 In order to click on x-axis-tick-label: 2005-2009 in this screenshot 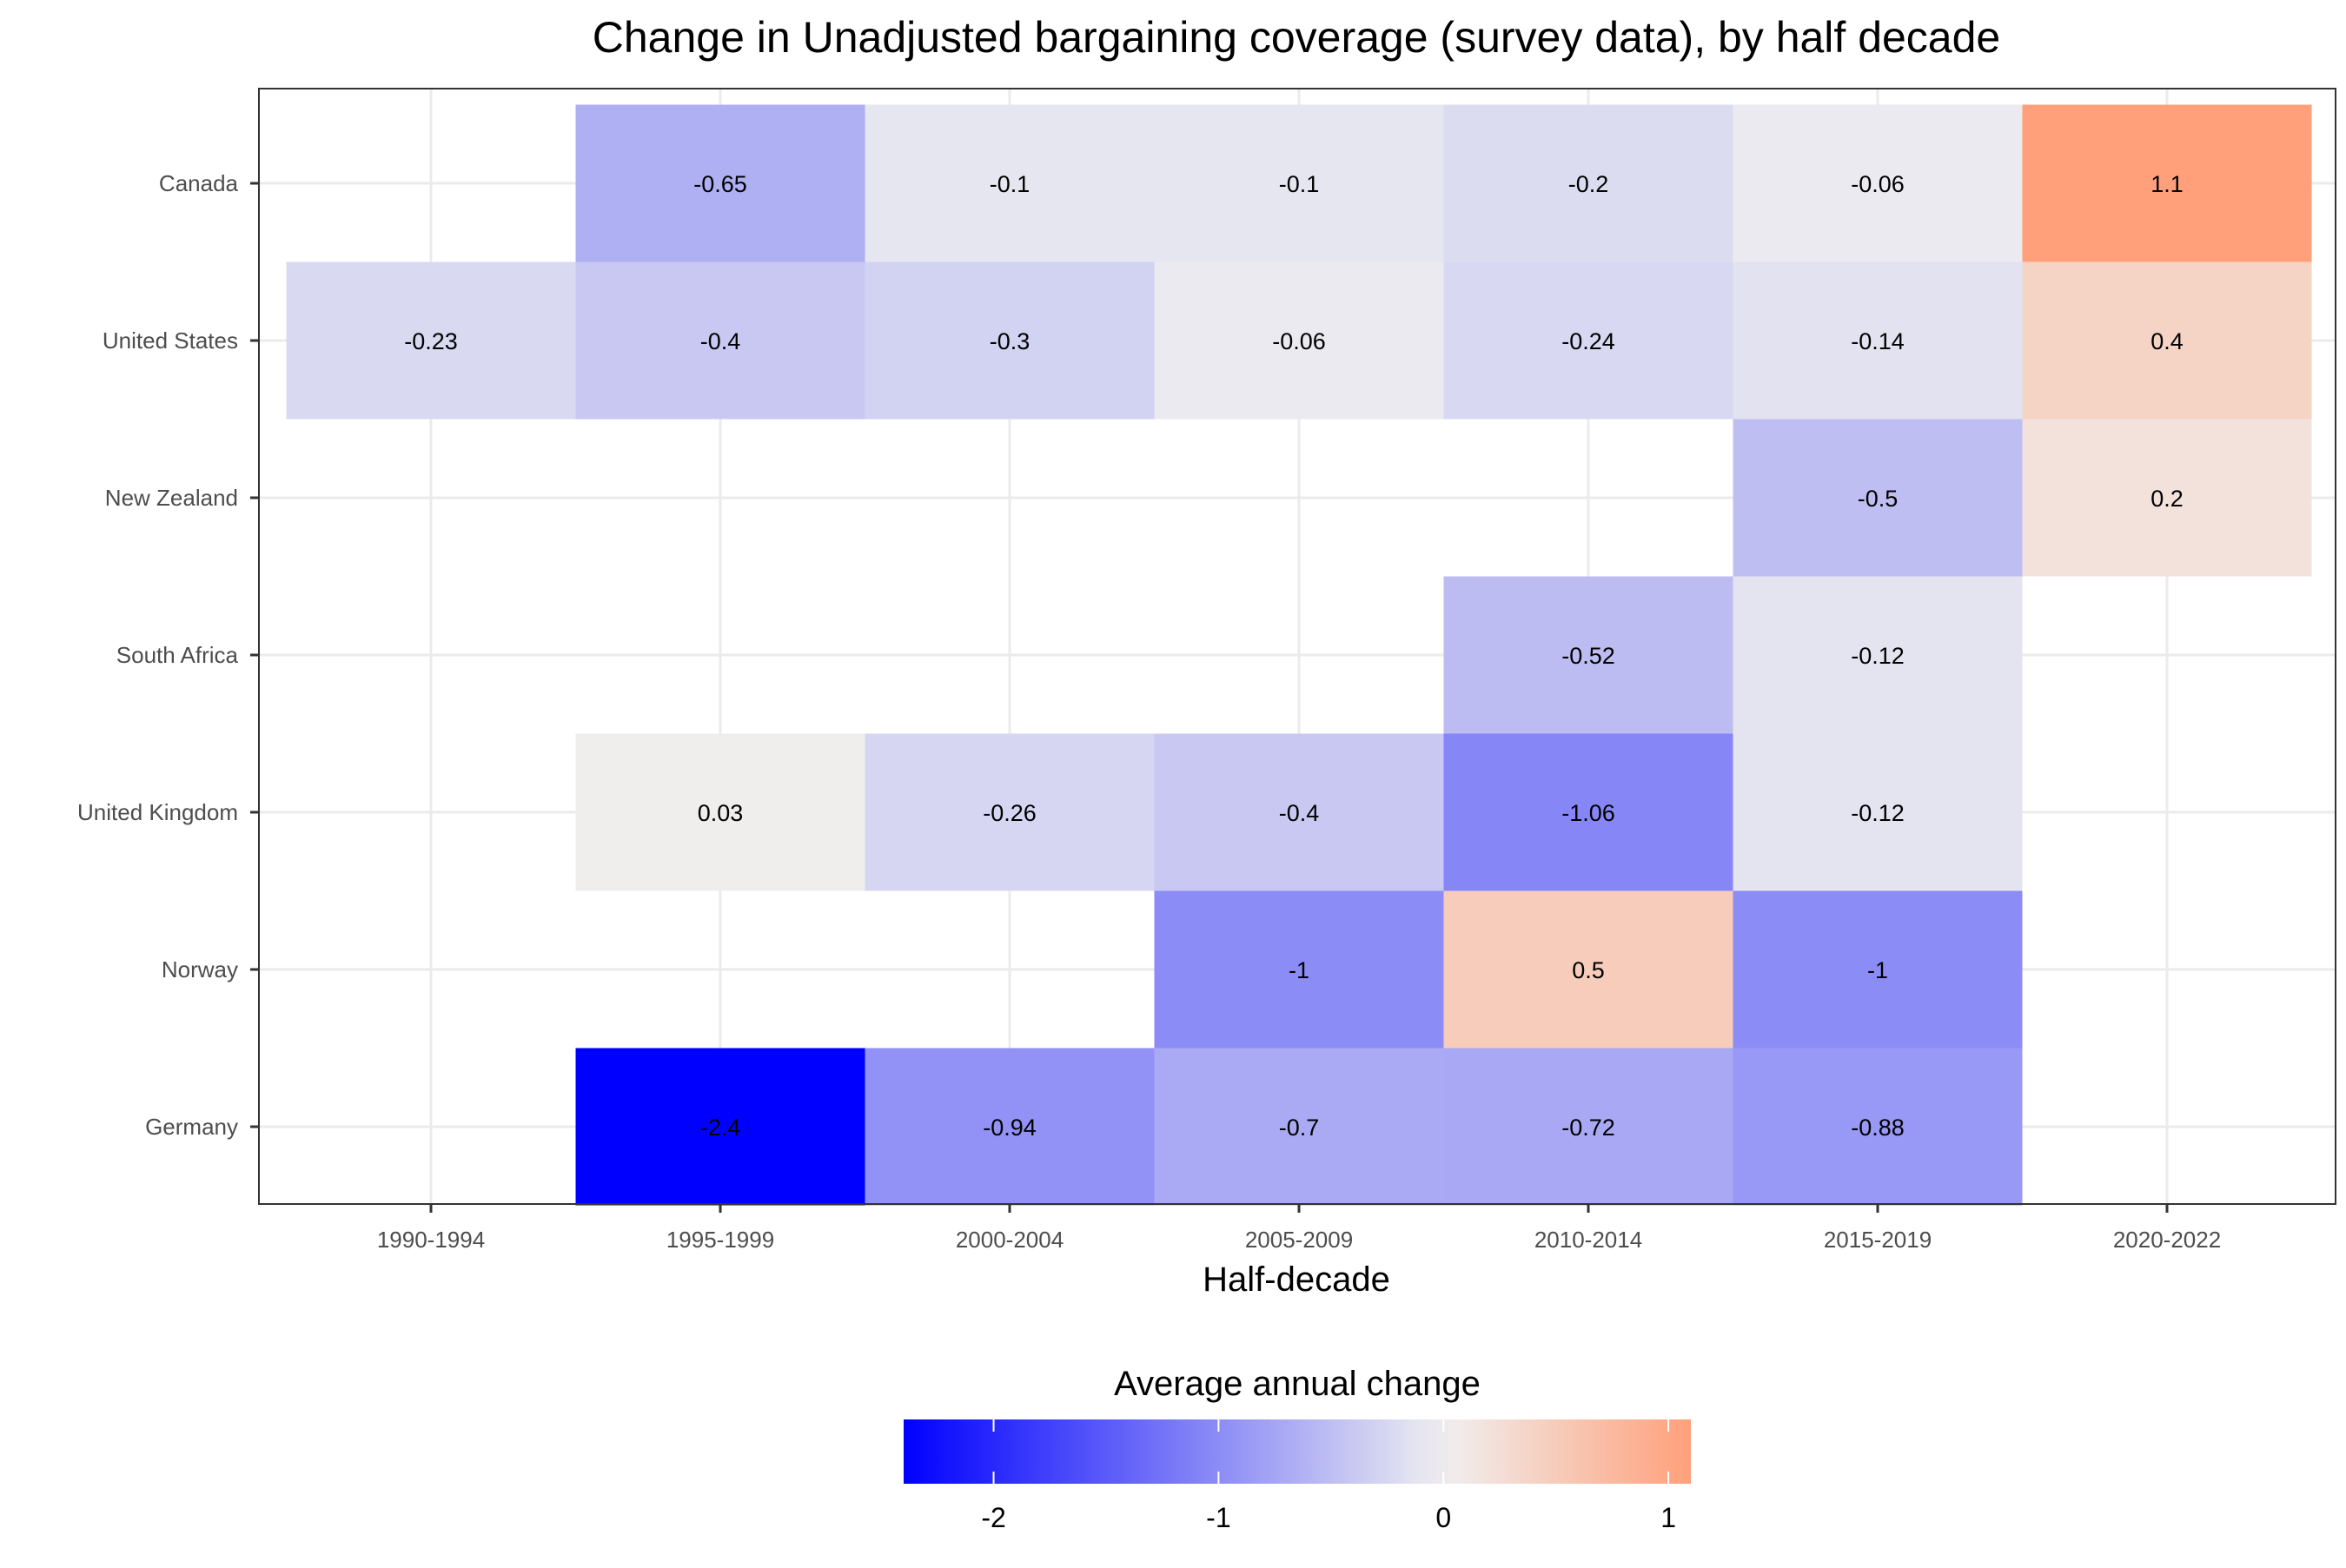, I will do `click(1299, 1240)`.